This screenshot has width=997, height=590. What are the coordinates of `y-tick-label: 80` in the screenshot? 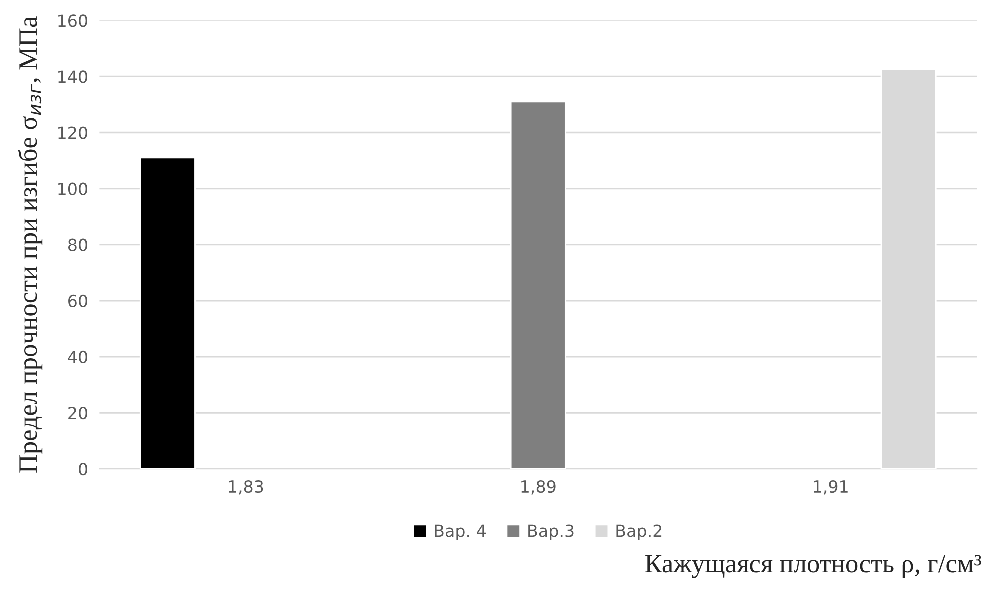 It's located at (78, 245).